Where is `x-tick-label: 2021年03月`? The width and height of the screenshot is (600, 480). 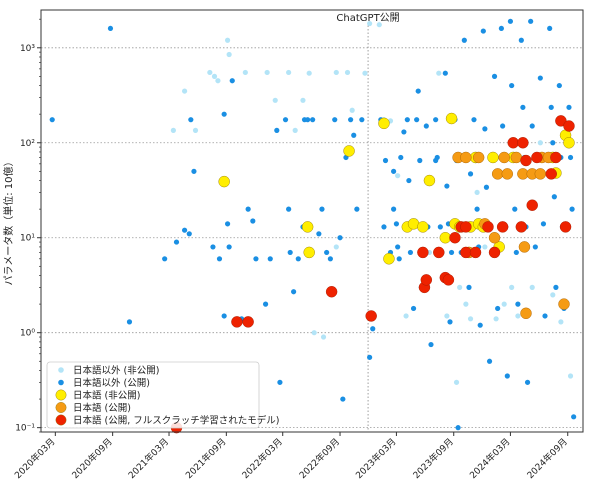
x-tick-label: 2021年03月 is located at coordinates (149, 458).